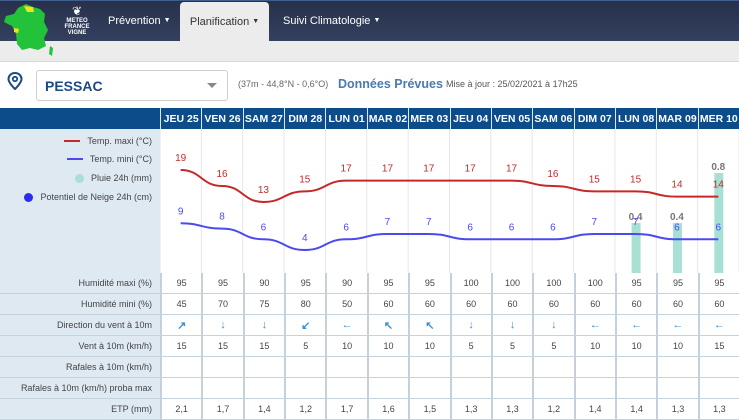 The width and height of the screenshot is (739, 420). Describe the element at coordinates (29, 197) in the screenshot. I see `blue-dot-icon` at that location.